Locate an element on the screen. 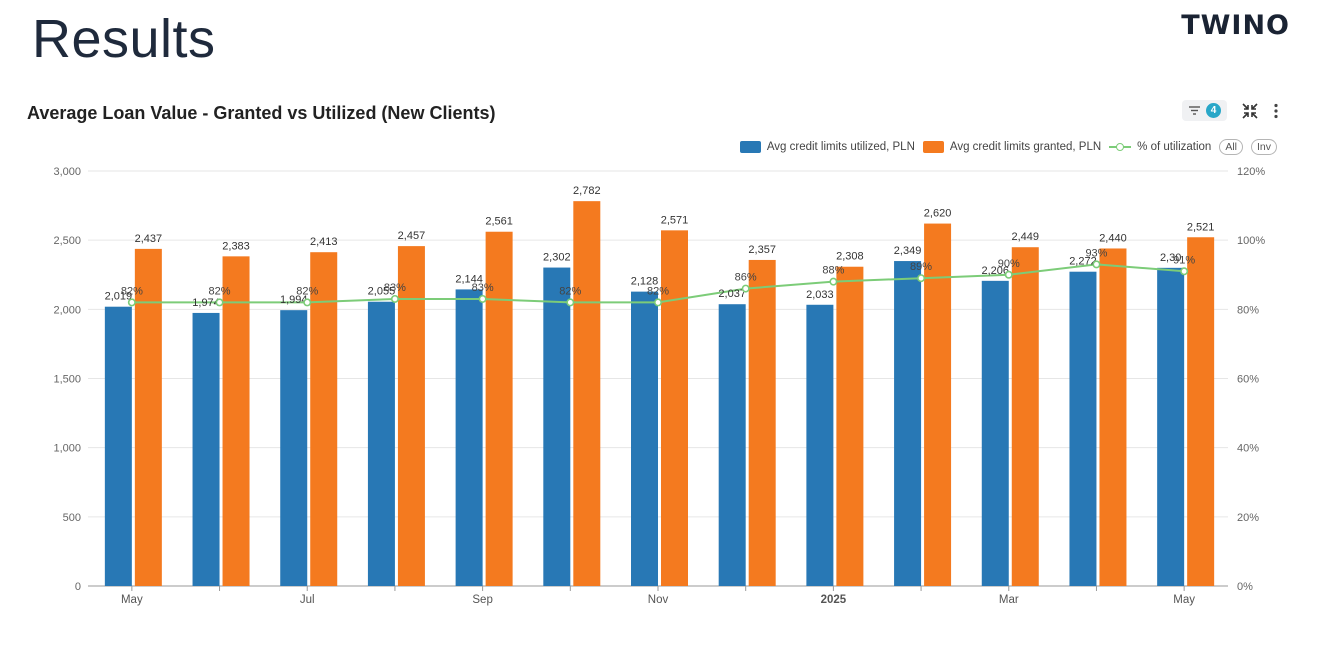 The height and width of the screenshot is (648, 1323). data-label-utilized: 2,033 is located at coordinates (820, 295).